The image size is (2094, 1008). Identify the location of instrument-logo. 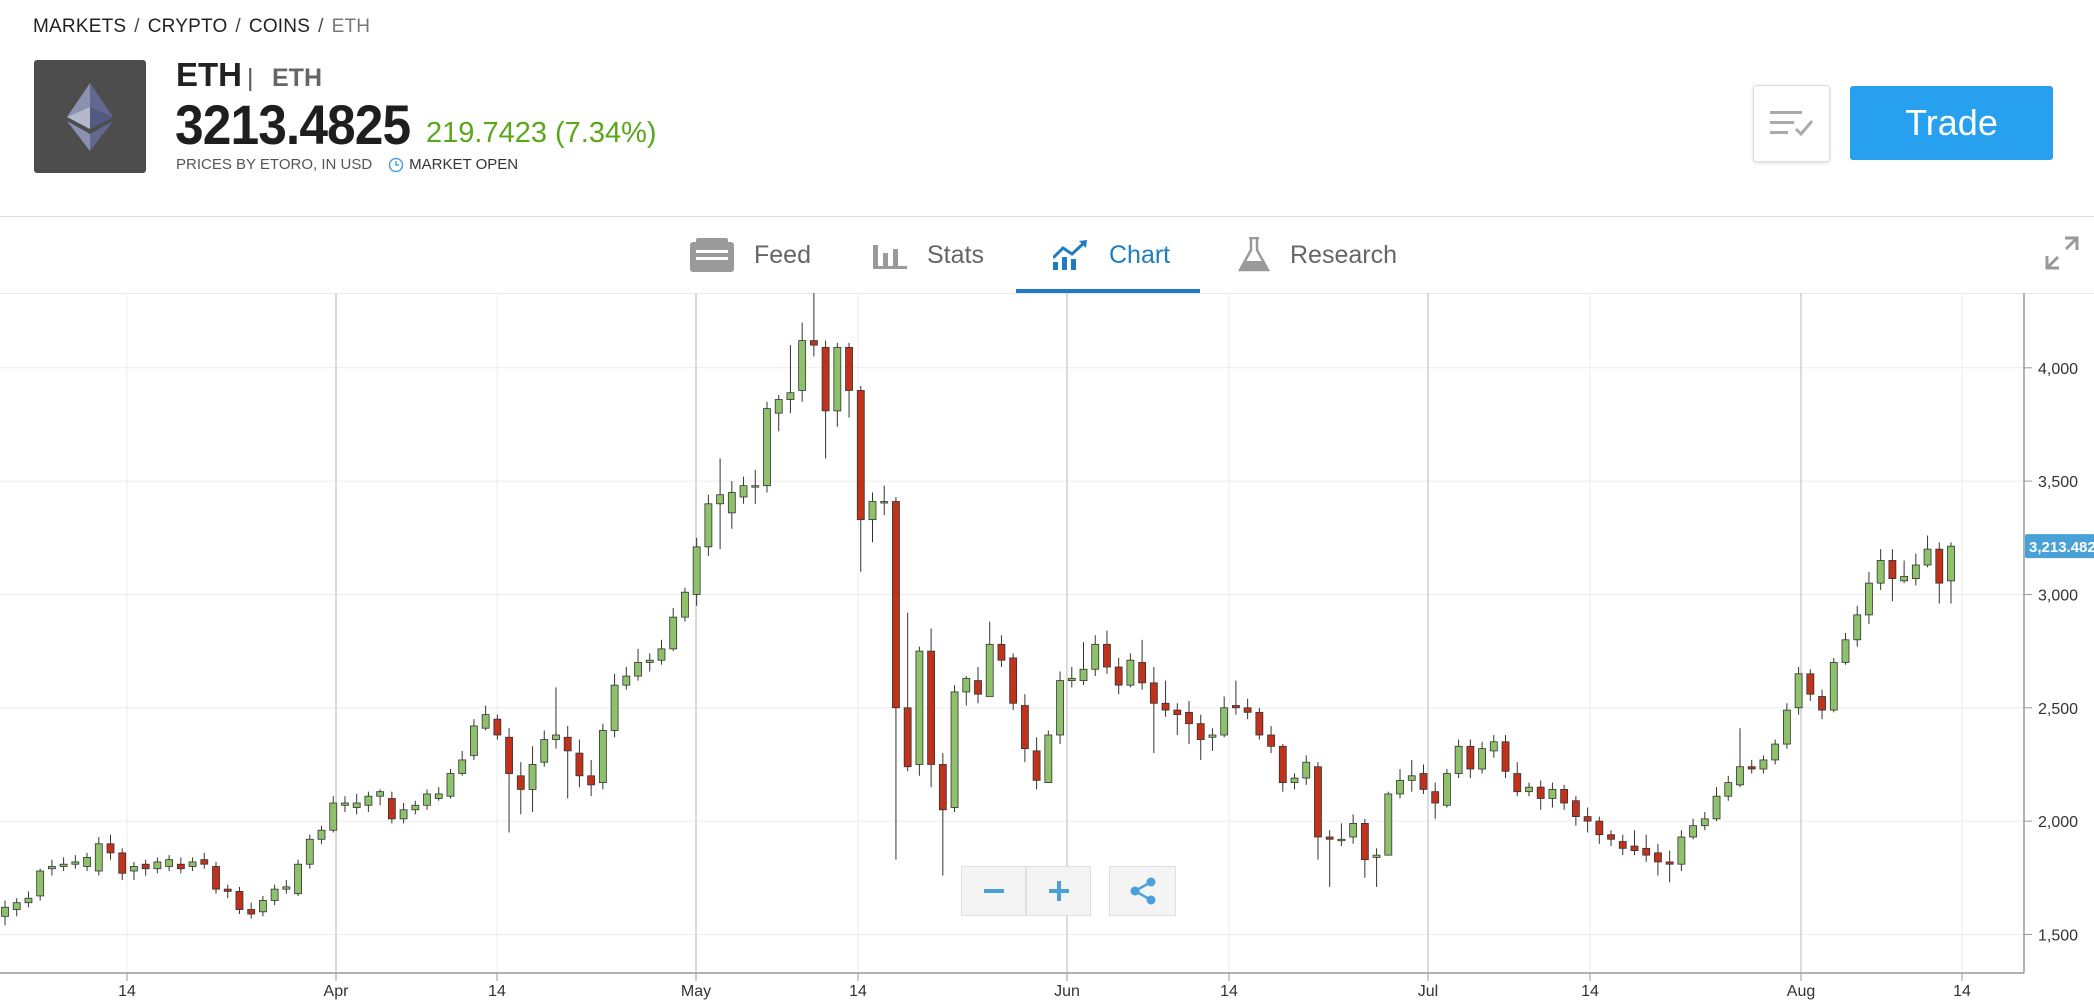
(90, 116).